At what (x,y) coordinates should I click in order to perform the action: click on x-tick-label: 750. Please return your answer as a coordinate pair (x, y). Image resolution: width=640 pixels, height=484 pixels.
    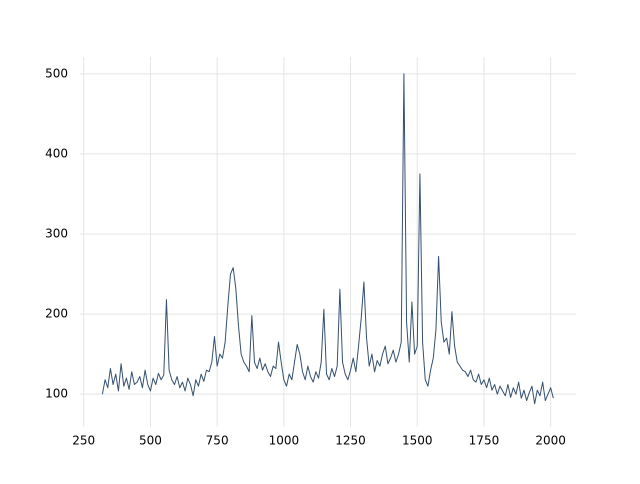
    Looking at the image, I should click on (217, 441).